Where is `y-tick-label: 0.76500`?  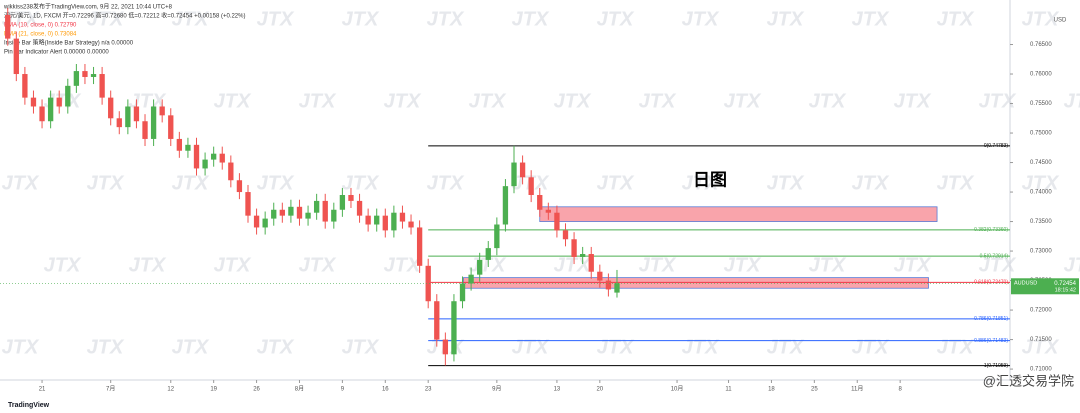 y-tick-label: 0.76500 is located at coordinates (1041, 45).